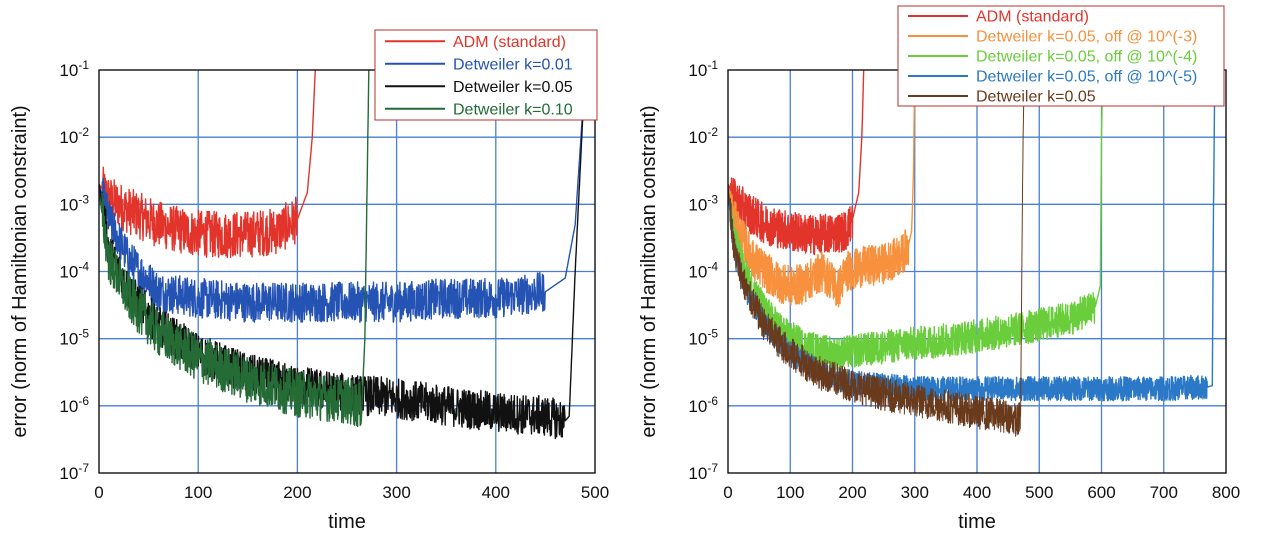 This screenshot has width=1265, height=536. I want to click on legend-entry: Detweiler k=0.05, off @ 10^(-3), so click(1086, 37).